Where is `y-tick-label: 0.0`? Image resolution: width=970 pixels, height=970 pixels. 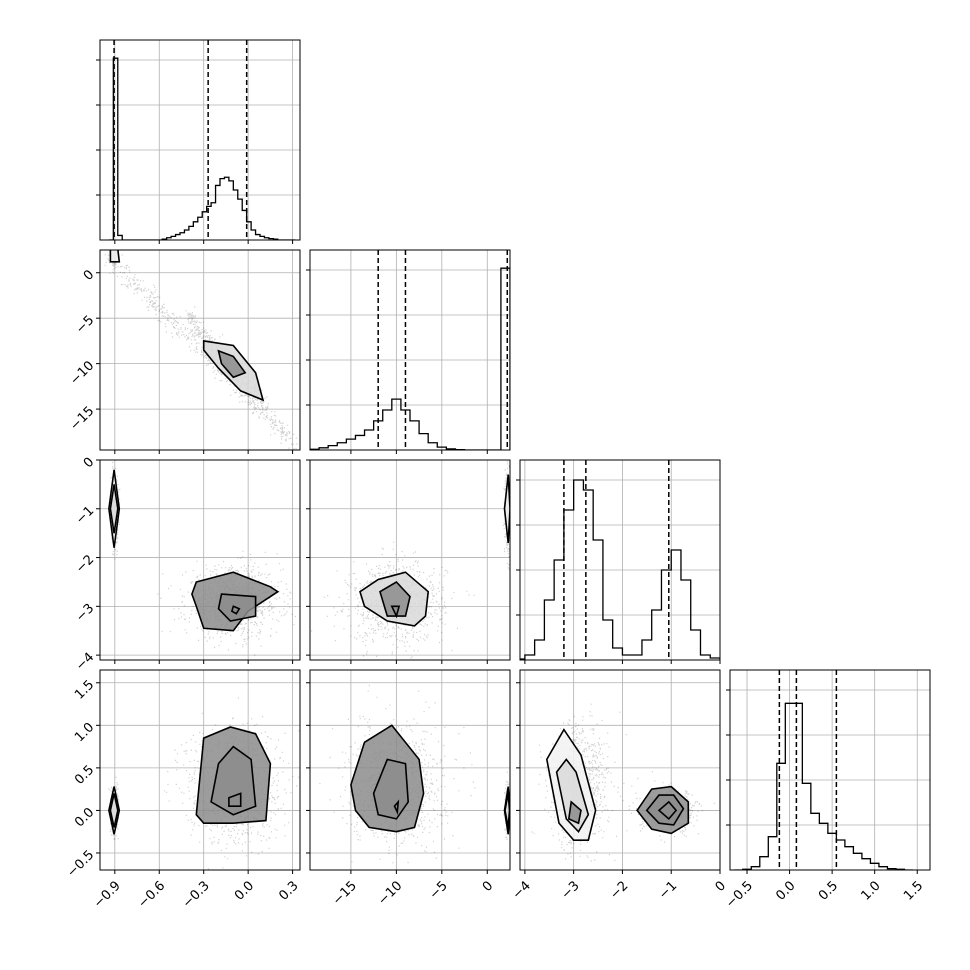 y-tick-label: 0.0 is located at coordinates (84, 817).